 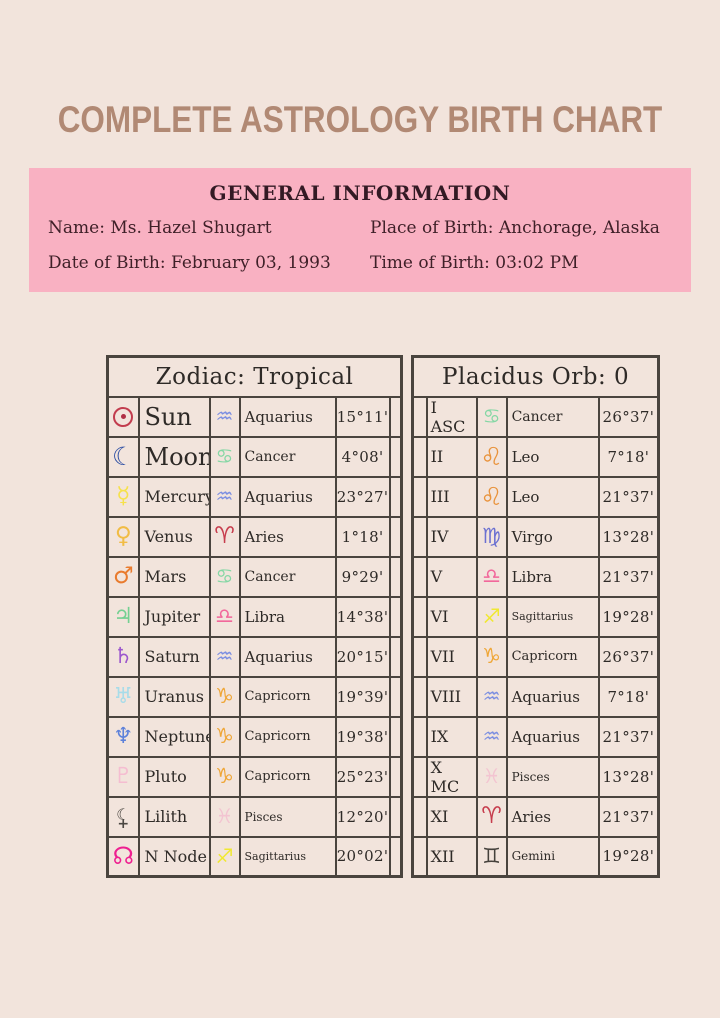 I want to click on house-label: VI, so click(x=451, y=616).